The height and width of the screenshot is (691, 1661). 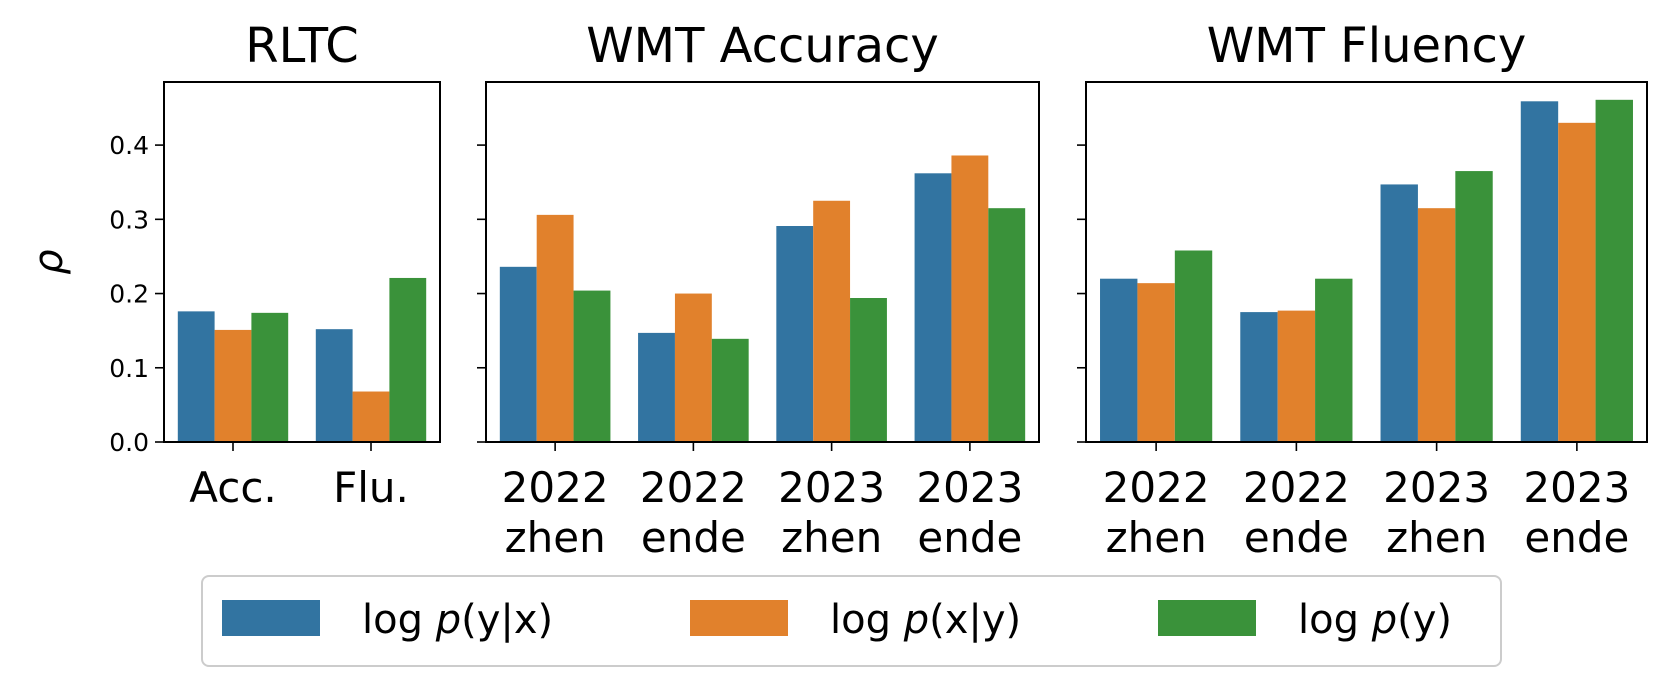 I want to click on x-tick-label: Flu., so click(x=371, y=487).